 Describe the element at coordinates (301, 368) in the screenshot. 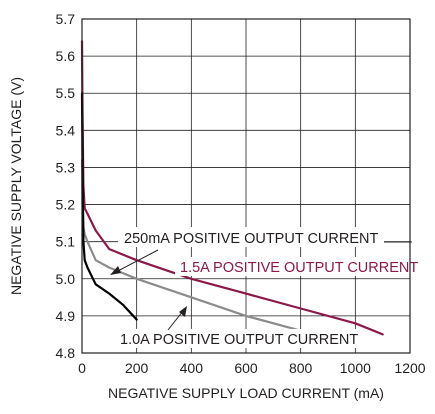

I see `x-tick-label: 800` at that location.